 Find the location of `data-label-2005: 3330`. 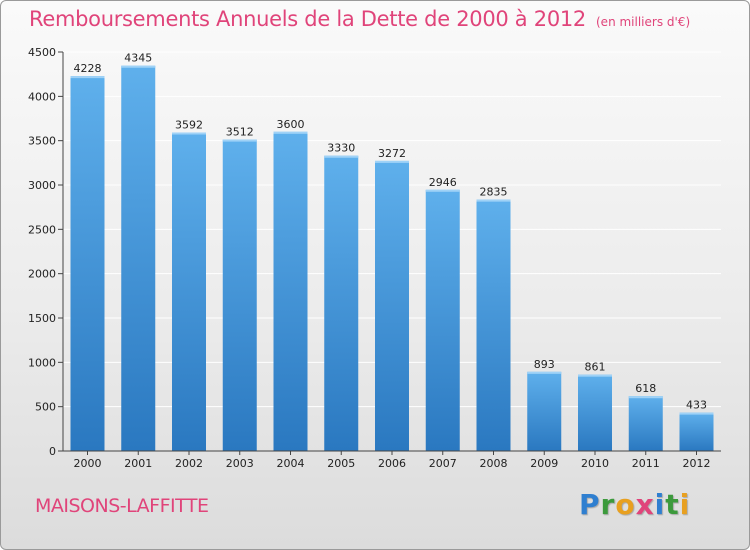

data-label-2005: 3330 is located at coordinates (341, 148).